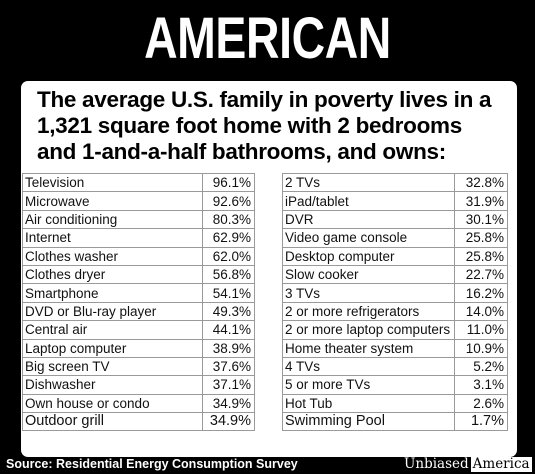  I want to click on item-percentage: 30.1%, so click(481, 219).